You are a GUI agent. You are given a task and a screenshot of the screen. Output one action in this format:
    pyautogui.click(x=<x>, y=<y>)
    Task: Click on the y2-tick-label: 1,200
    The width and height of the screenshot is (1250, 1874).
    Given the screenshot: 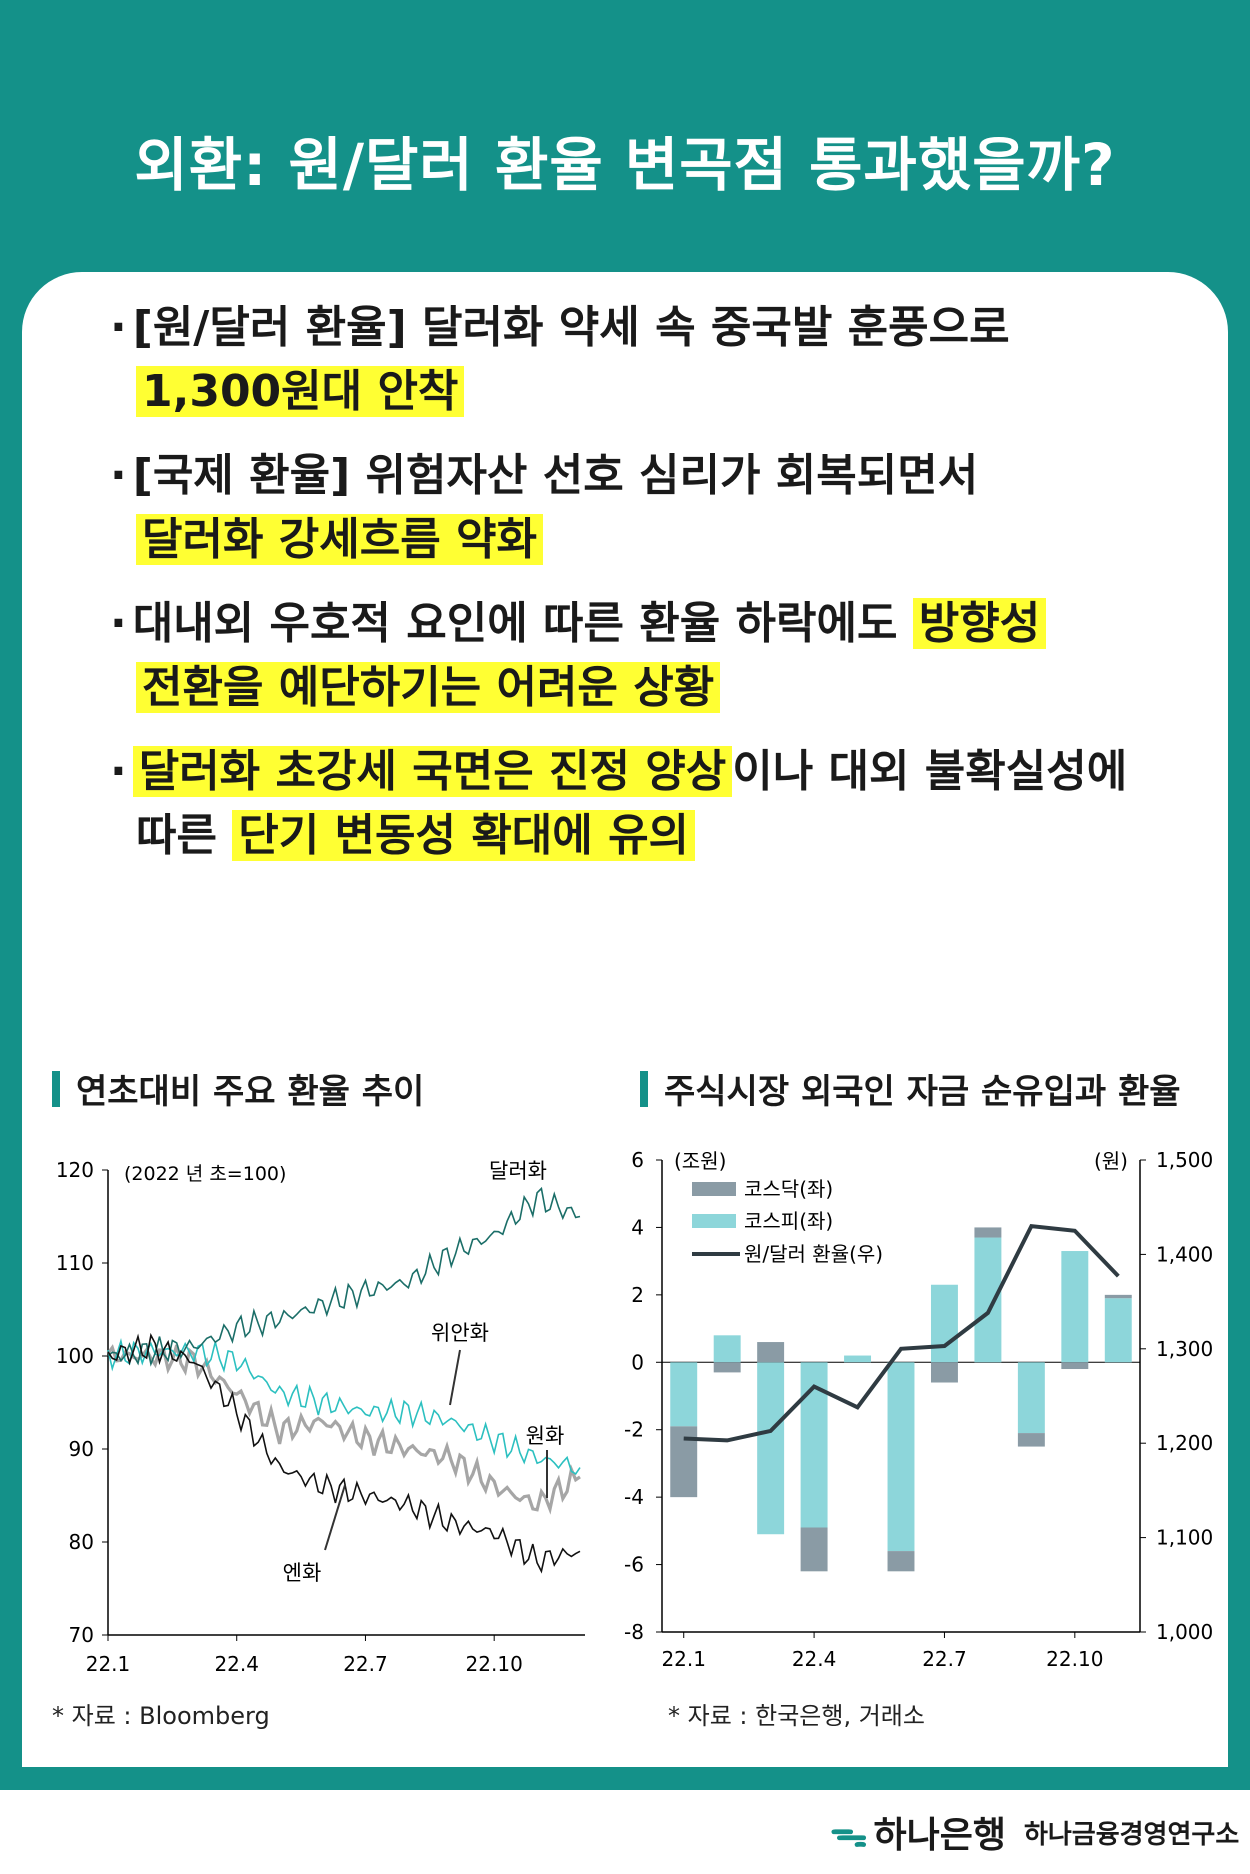 What is the action you would take?
    pyautogui.click(x=1184, y=1443)
    